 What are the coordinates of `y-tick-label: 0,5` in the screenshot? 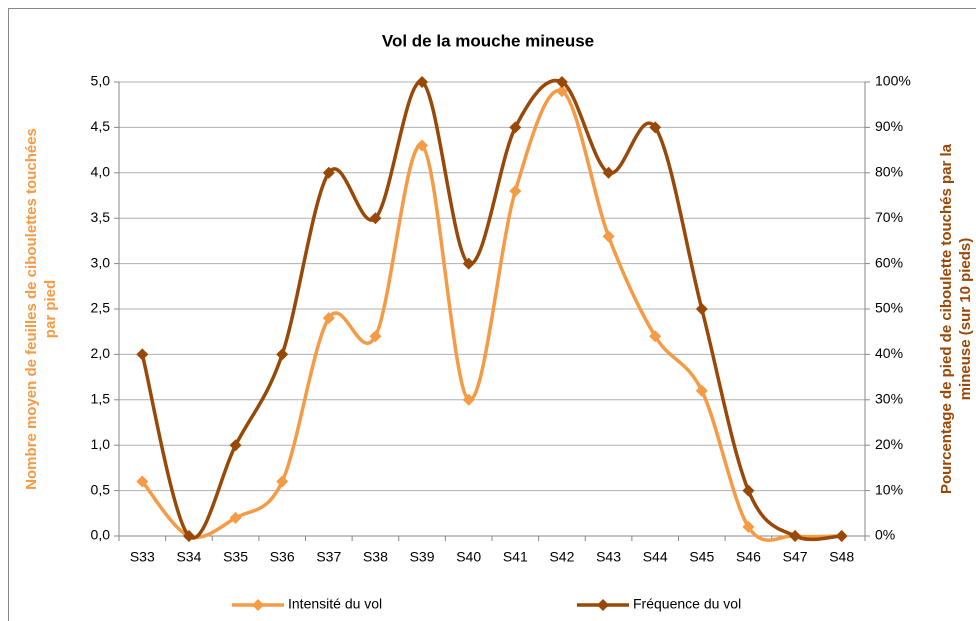 It's located at (101, 489).